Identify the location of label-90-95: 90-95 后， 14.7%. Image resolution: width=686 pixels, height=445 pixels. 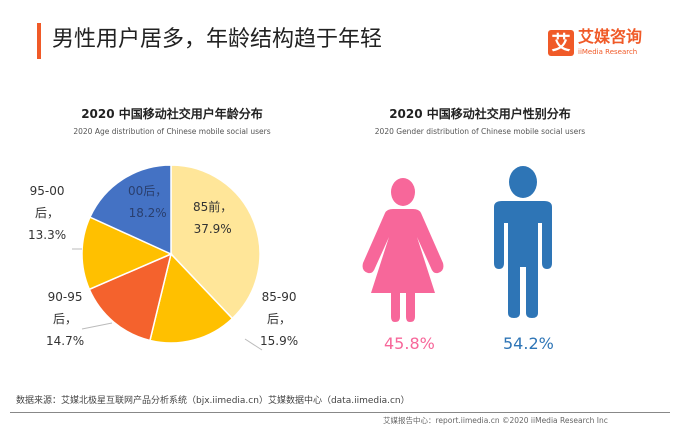
(65, 319).